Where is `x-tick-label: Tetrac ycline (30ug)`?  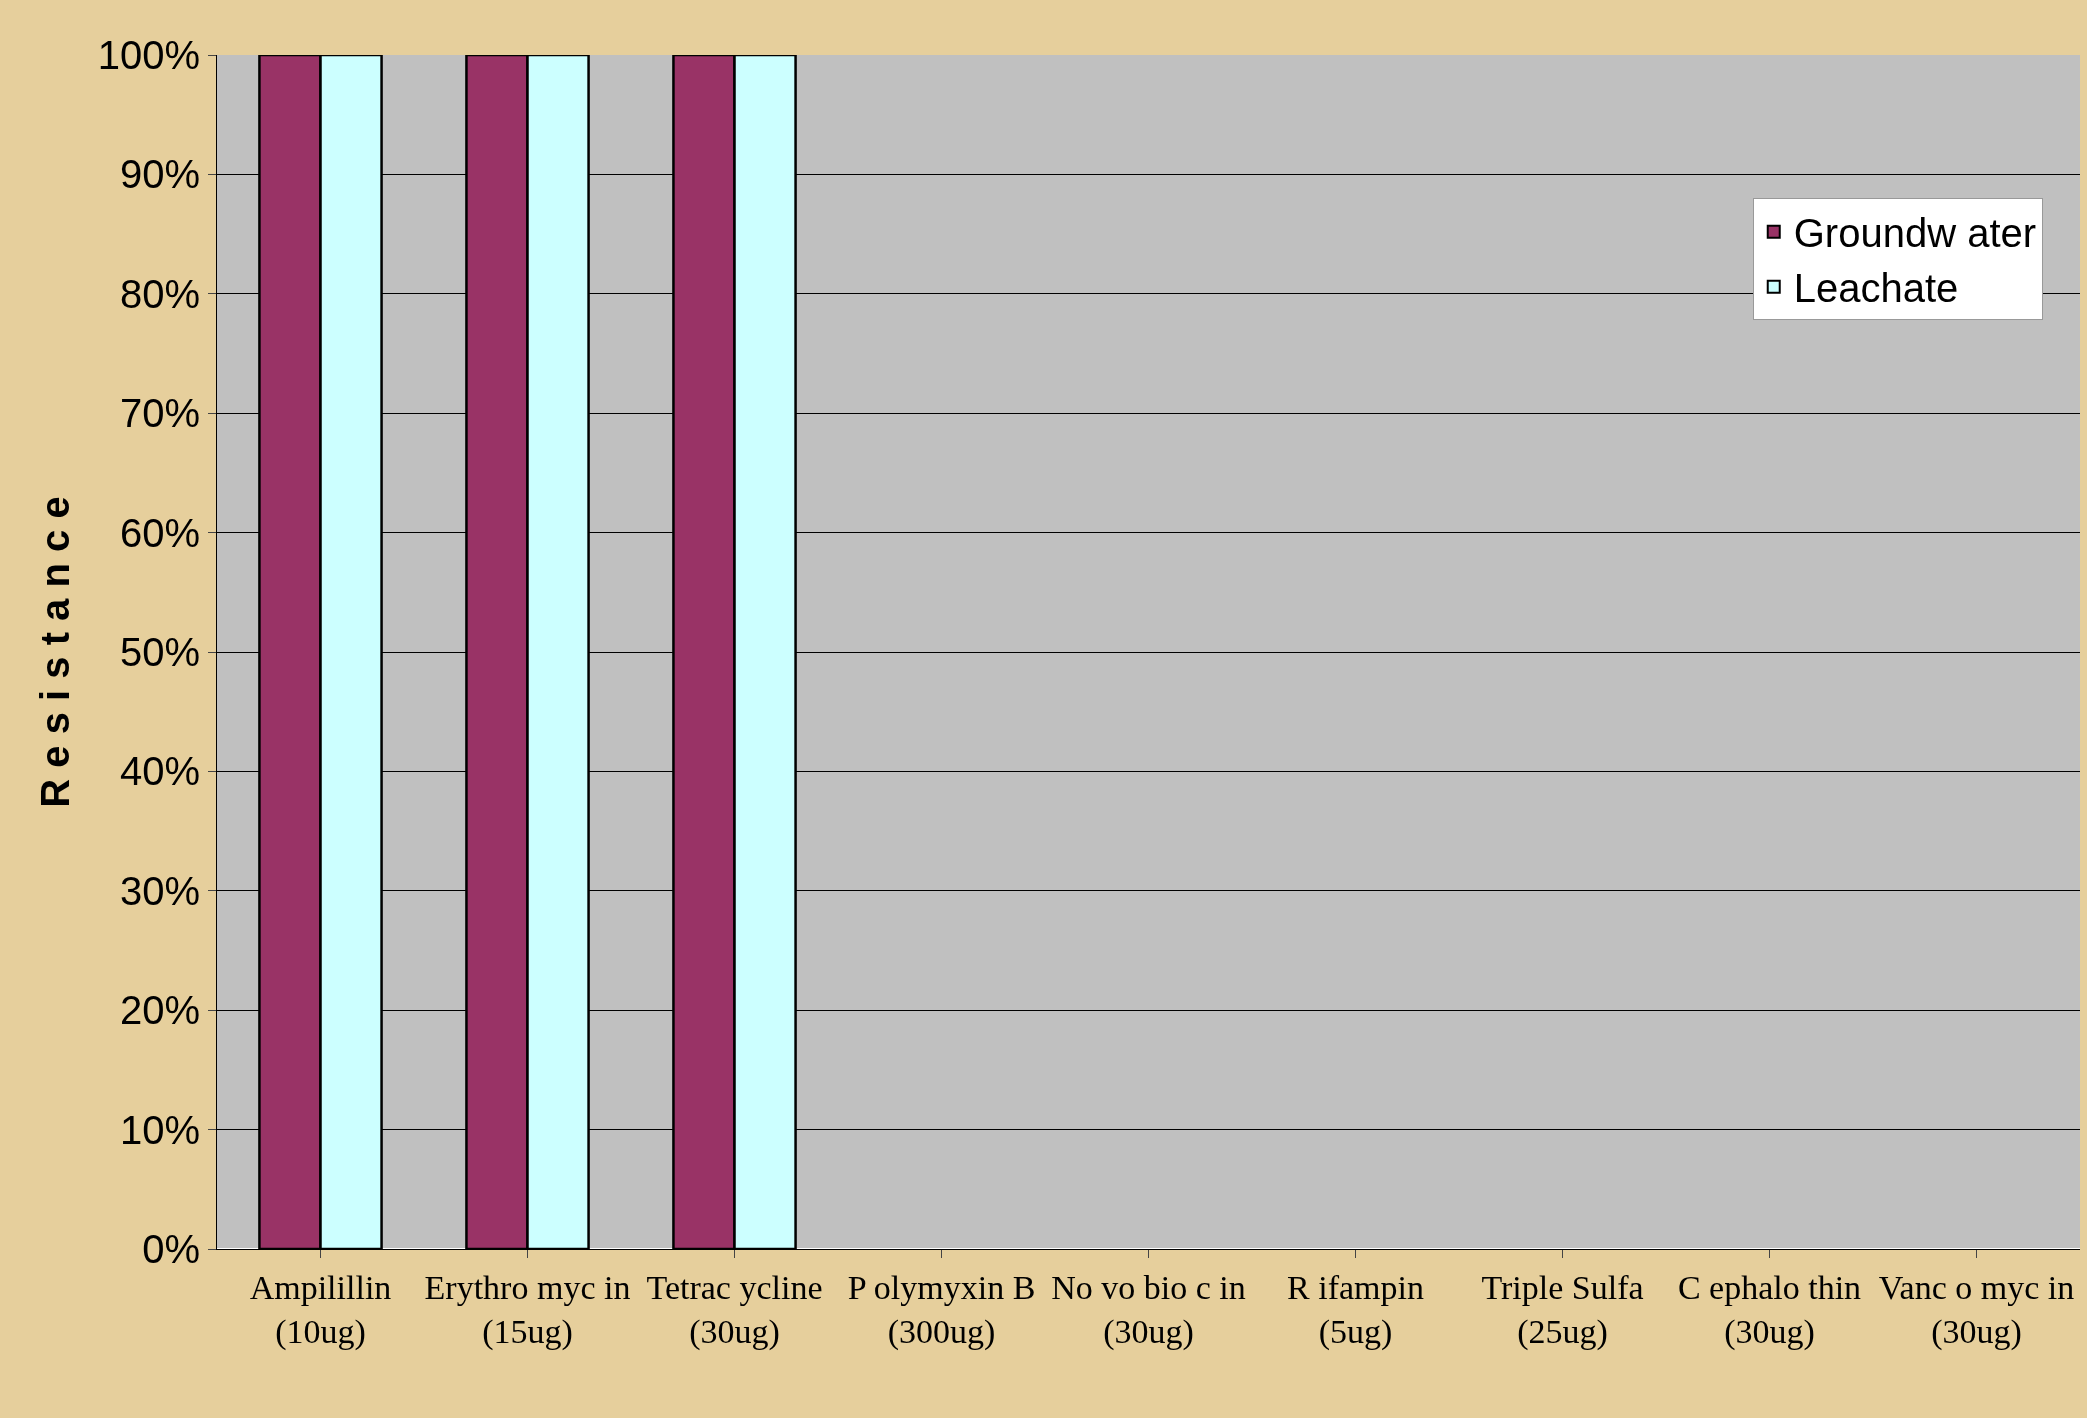
x-tick-label: Tetrac ycline (30ug) is located at coordinates (734, 1309).